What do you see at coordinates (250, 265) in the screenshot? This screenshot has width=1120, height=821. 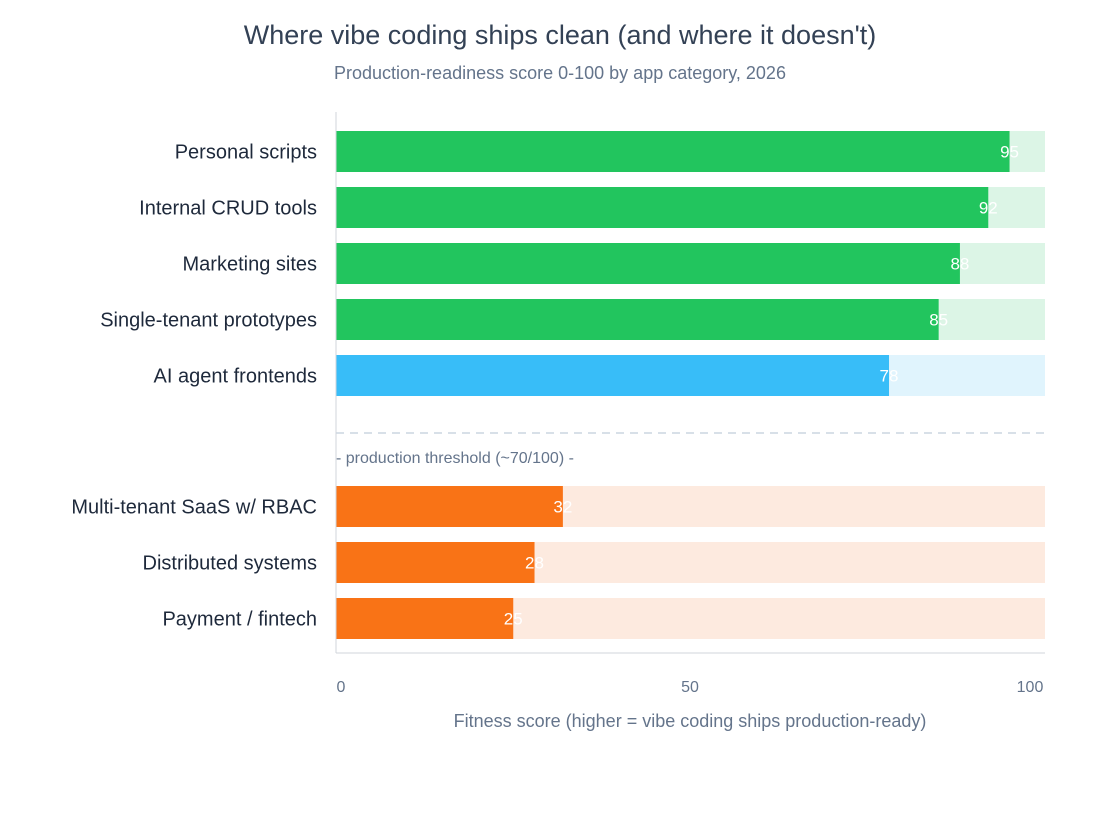 I see `category-label-2: Marketing sites` at bounding box center [250, 265].